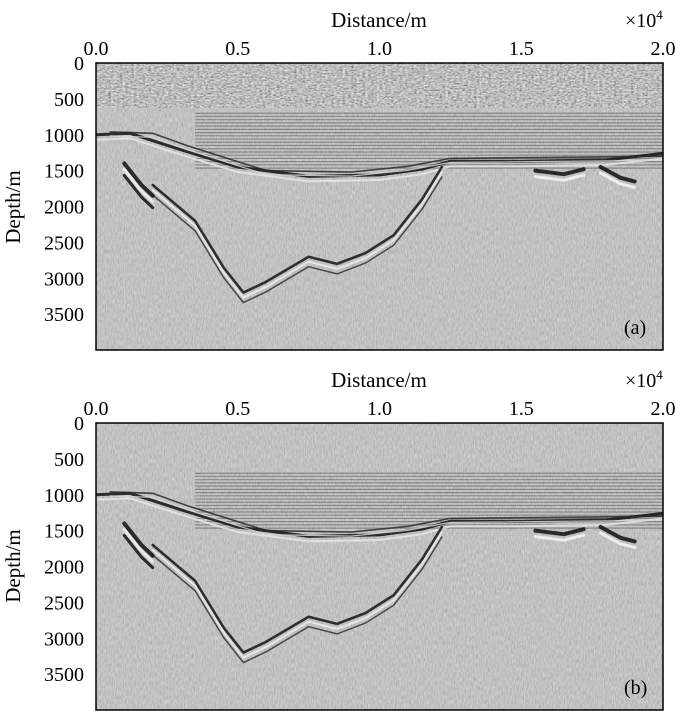 Image resolution: width=700 pixels, height=711 pixels. What do you see at coordinates (64, 568) in the screenshot?
I see `y-tick-label-b-4: 2000` at bounding box center [64, 568].